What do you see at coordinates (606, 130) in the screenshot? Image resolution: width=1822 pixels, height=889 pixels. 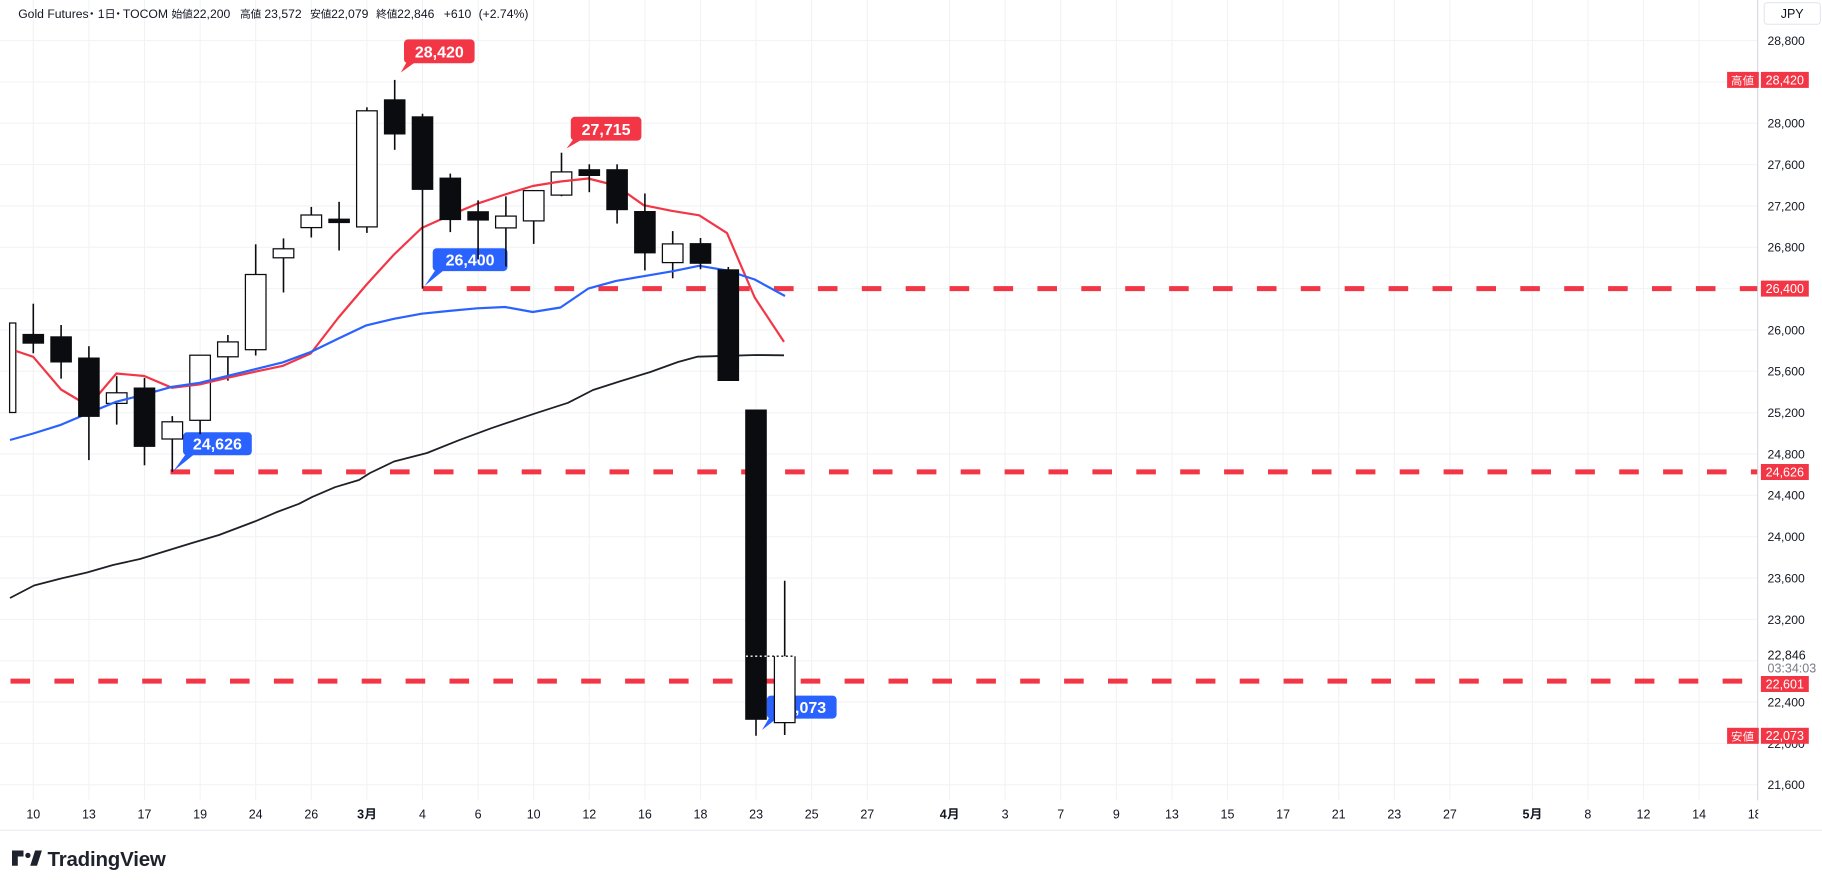 I see `svg-text: 27,715` at bounding box center [606, 130].